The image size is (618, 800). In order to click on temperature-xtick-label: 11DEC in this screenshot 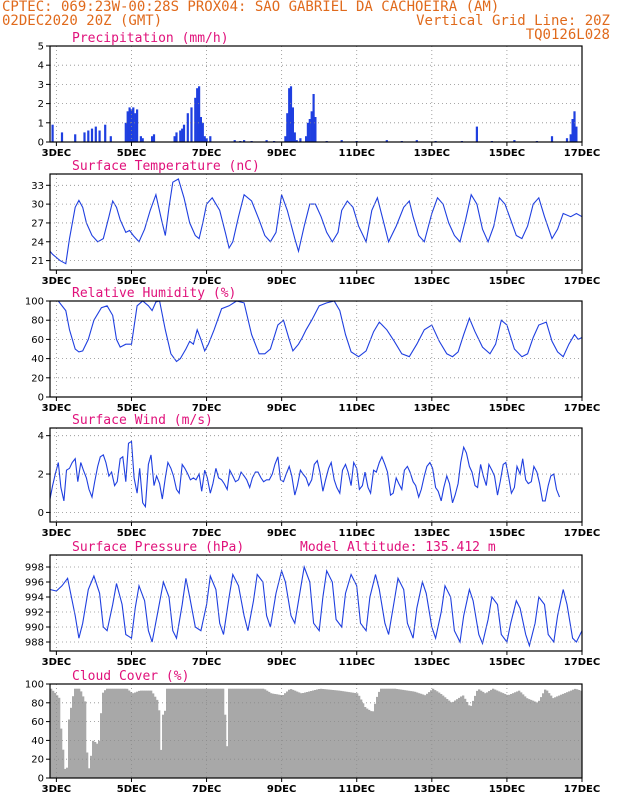, I will do `click(357, 281)`.